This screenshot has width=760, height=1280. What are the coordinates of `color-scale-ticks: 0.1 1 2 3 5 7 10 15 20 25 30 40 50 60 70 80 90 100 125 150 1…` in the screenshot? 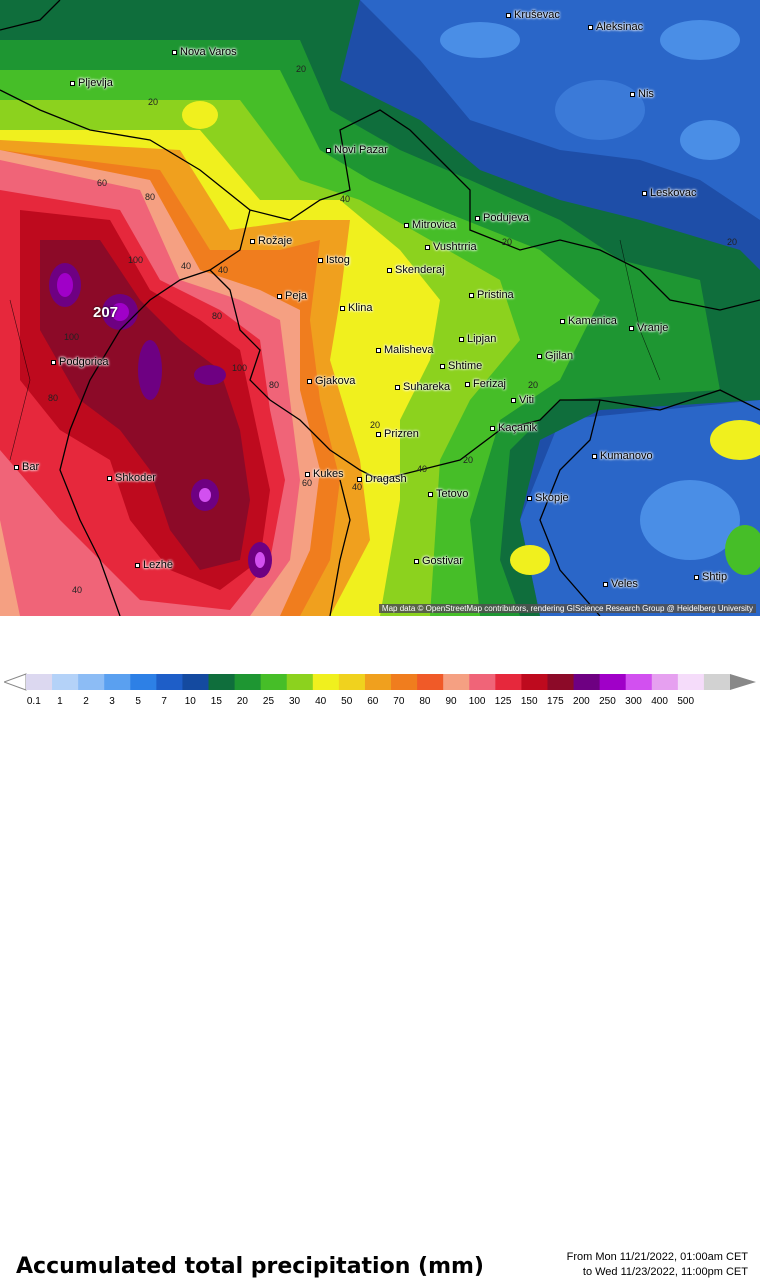 It's located at (380, 703).